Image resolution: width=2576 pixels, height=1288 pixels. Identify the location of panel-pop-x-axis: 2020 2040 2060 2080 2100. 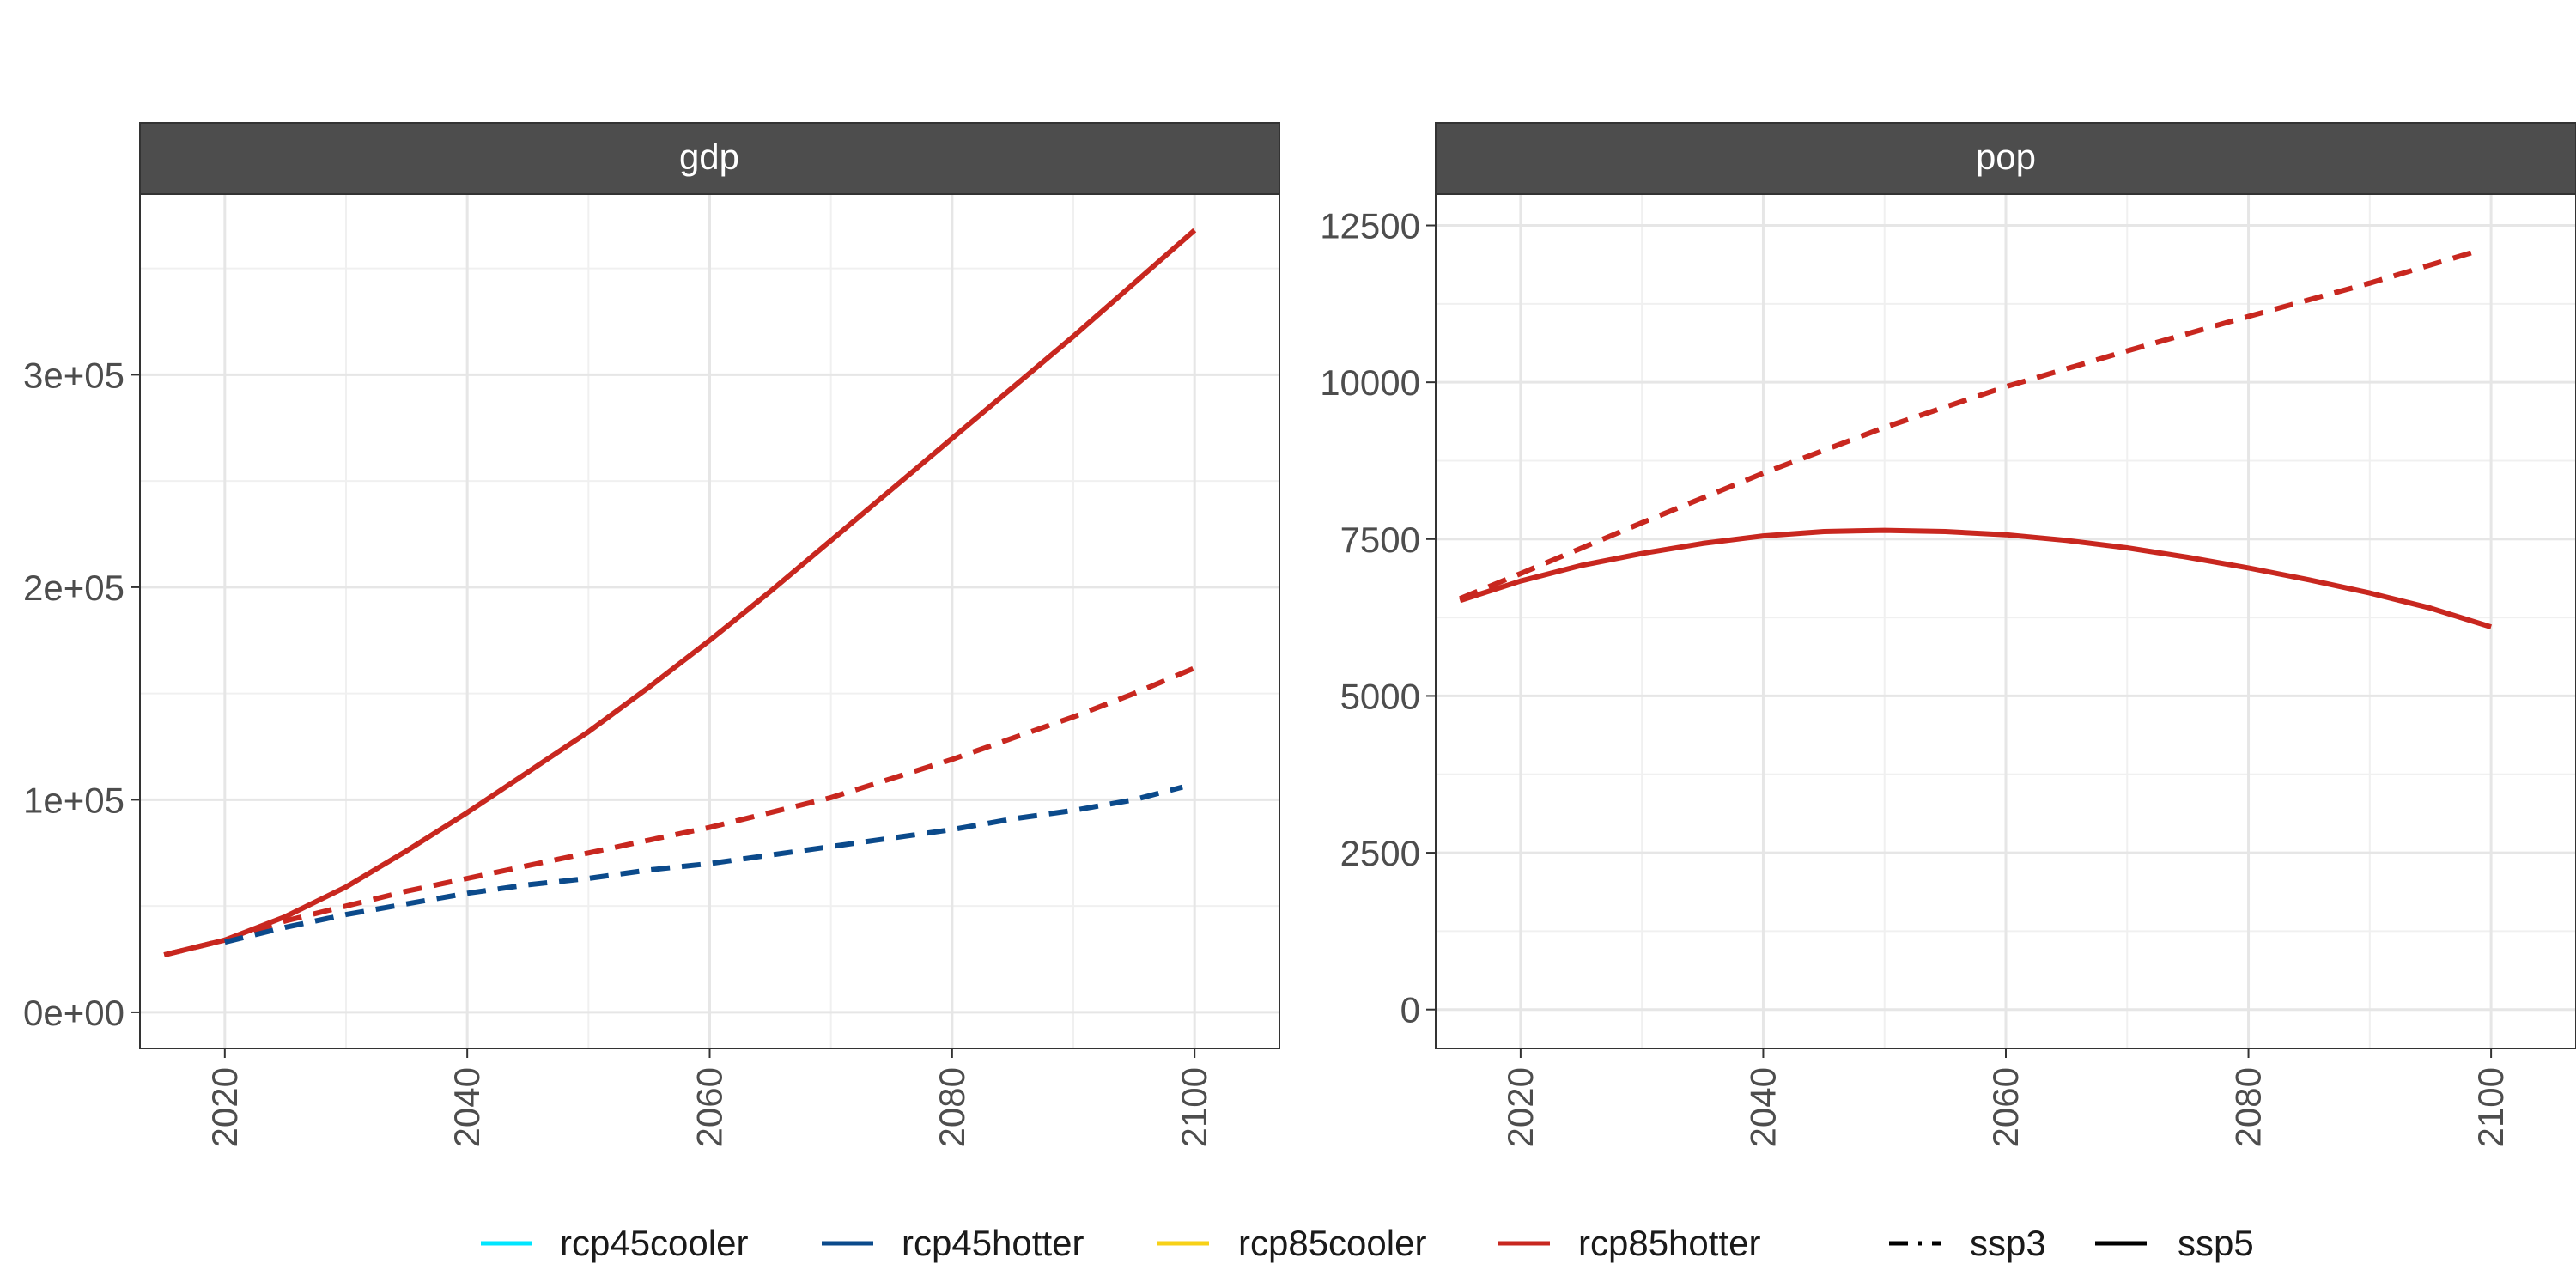
(2005, 1097).